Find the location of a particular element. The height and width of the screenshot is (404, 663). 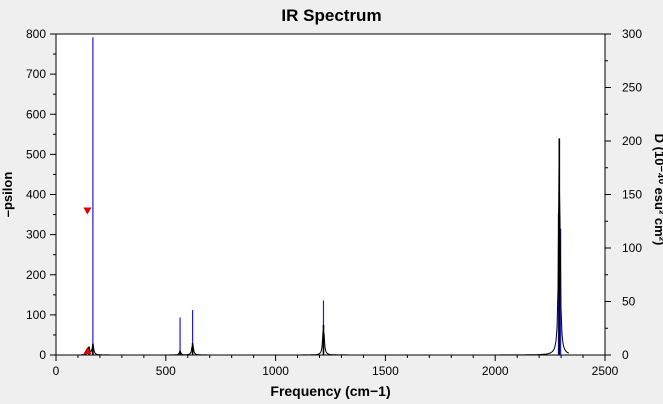

marker-triangle-up is located at coordinates (87, 350).